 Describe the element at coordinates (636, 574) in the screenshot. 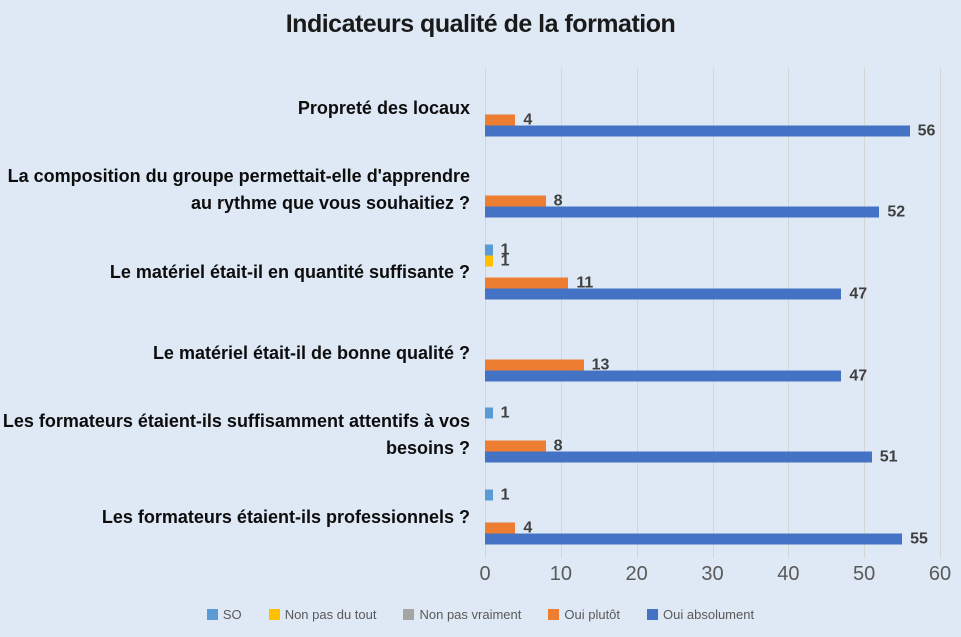

I see `x-axis-tick-label: 20` at that location.